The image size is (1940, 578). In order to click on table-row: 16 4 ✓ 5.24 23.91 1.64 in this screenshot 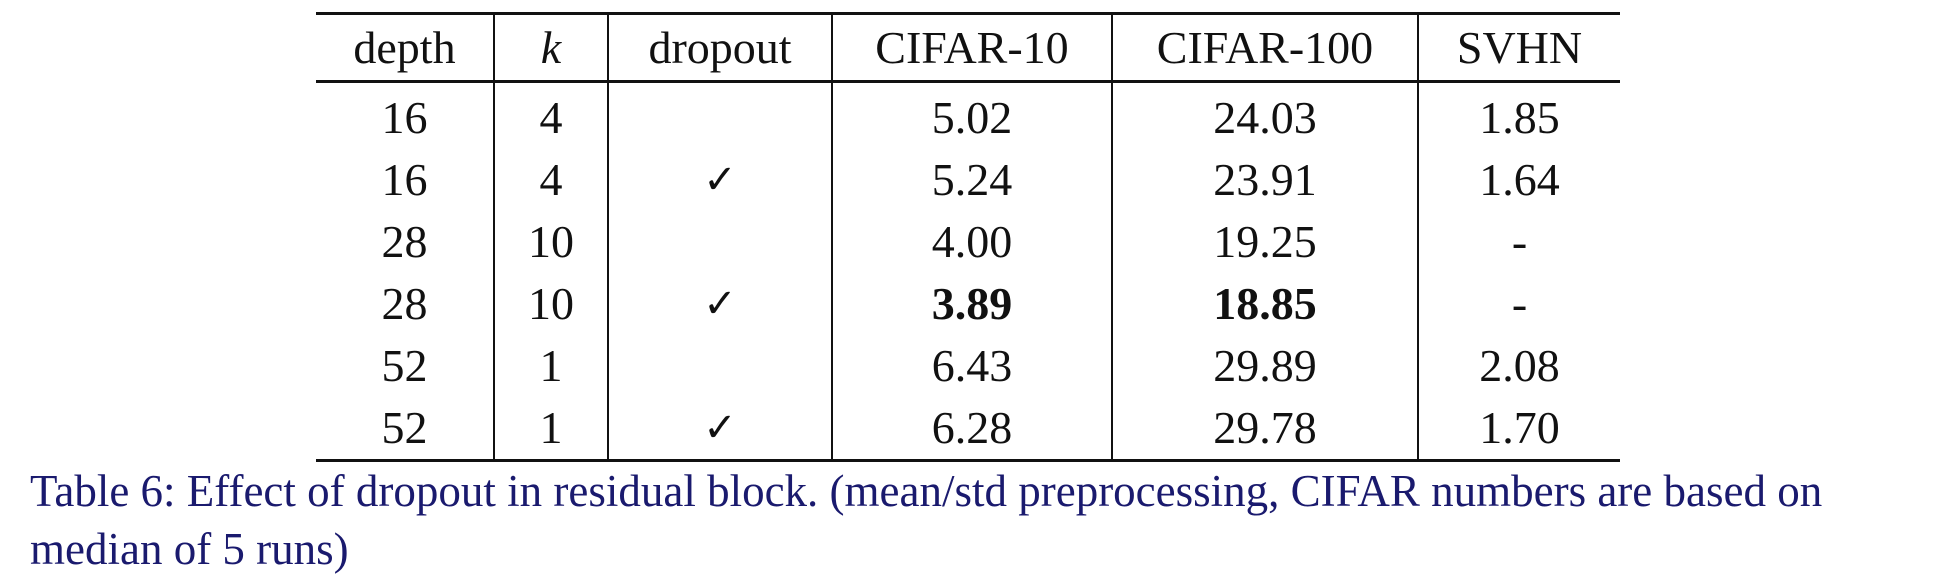, I will do `click(968, 180)`.